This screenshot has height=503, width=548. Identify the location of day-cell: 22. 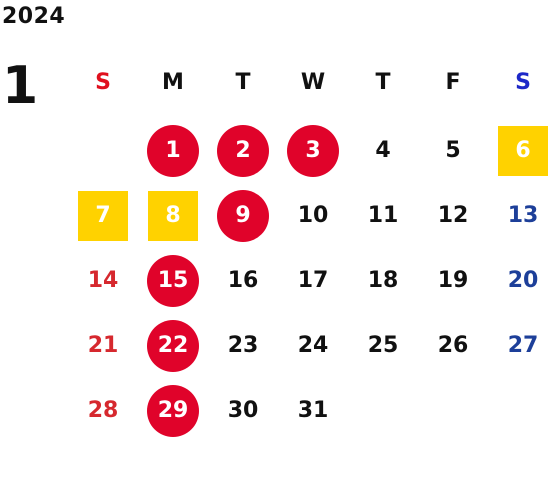
(173, 345).